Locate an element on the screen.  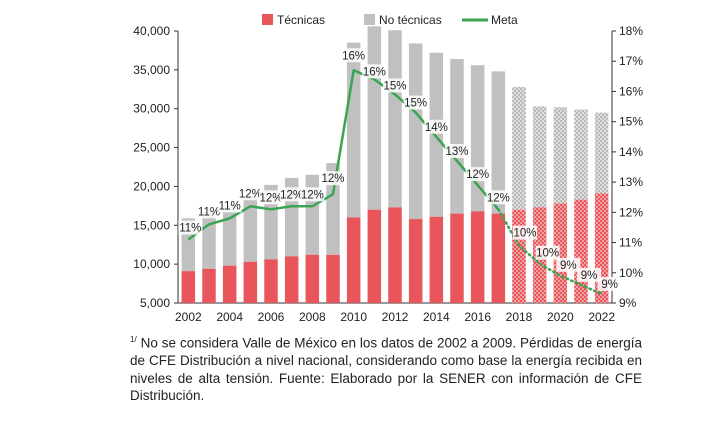
y-right-tick-label: 12% is located at coordinates (631, 212).